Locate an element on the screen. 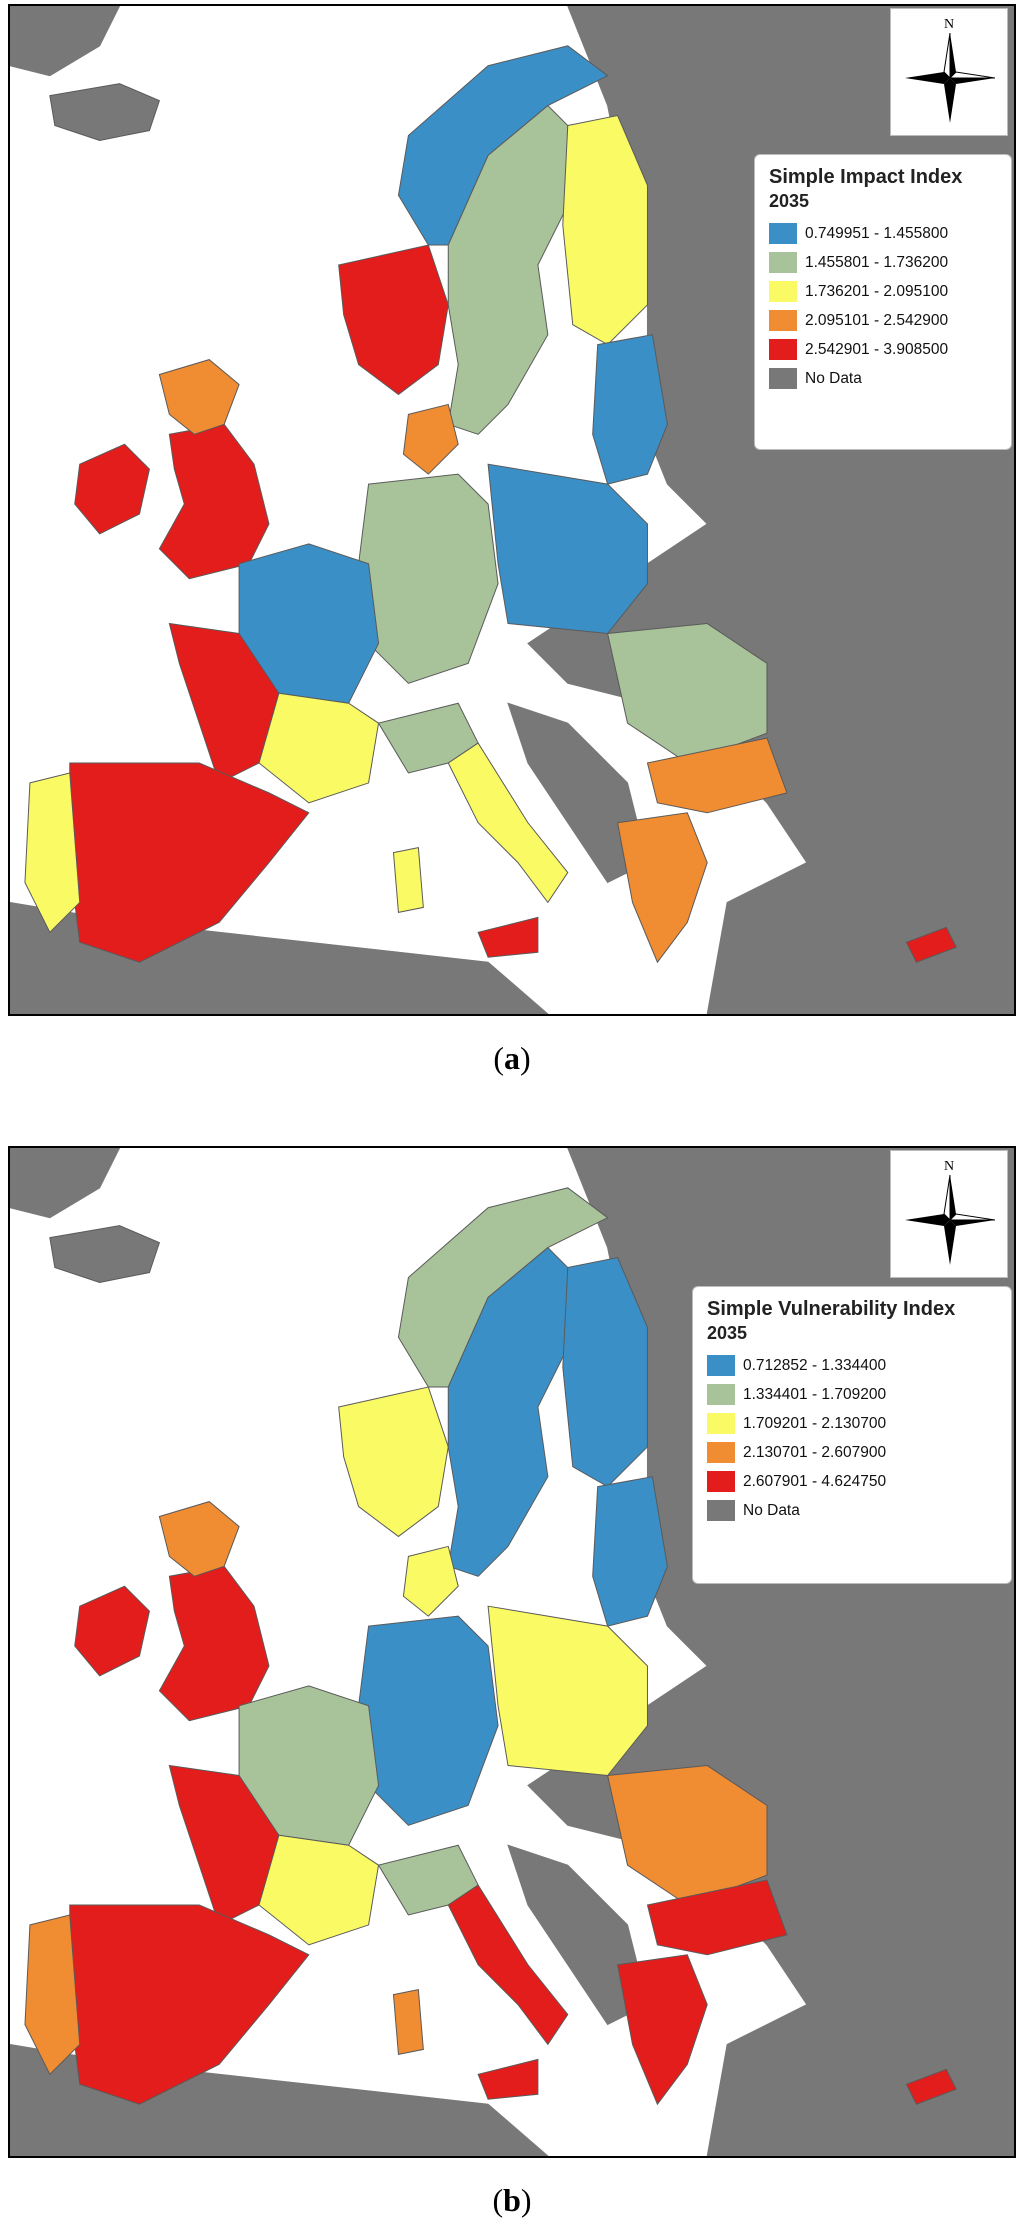  legend-item: 2.542901 - 3.908500 is located at coordinates (884, 349).